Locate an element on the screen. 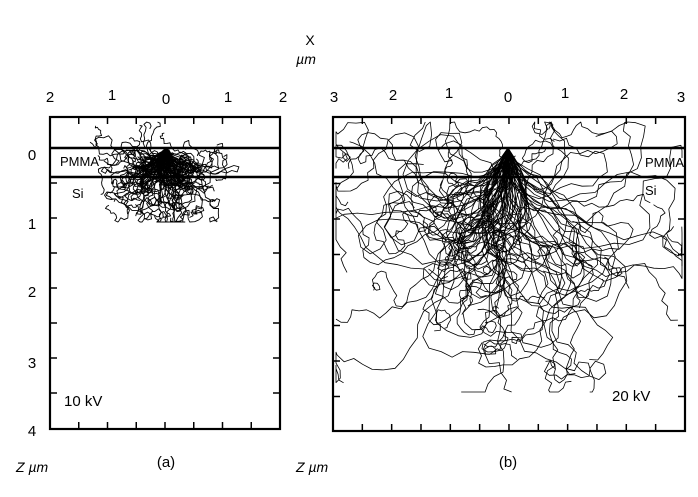 This screenshot has width=698, height=497. panel-b-pmma-label: PMMA is located at coordinates (664, 162).